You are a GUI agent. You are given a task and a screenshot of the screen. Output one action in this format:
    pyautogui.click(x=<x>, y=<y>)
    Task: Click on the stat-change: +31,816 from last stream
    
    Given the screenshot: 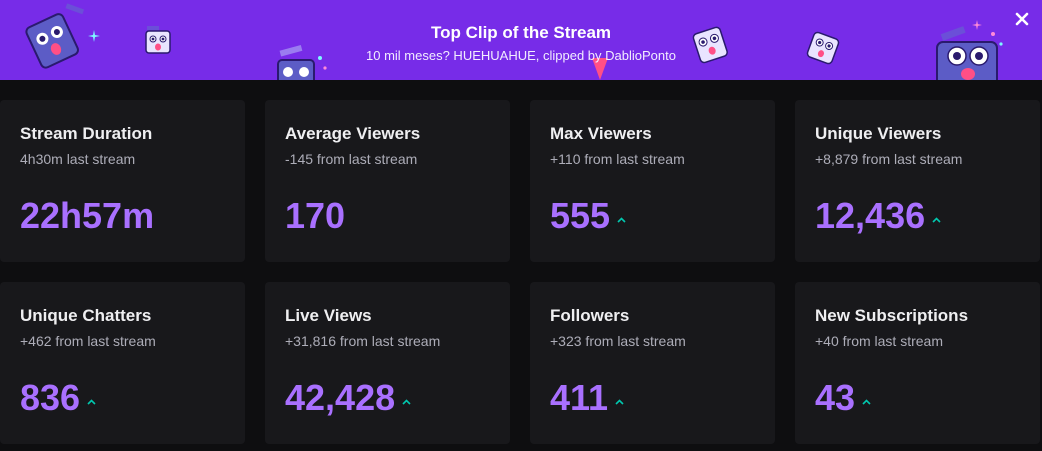 What is the action you would take?
    pyautogui.click(x=363, y=341)
    